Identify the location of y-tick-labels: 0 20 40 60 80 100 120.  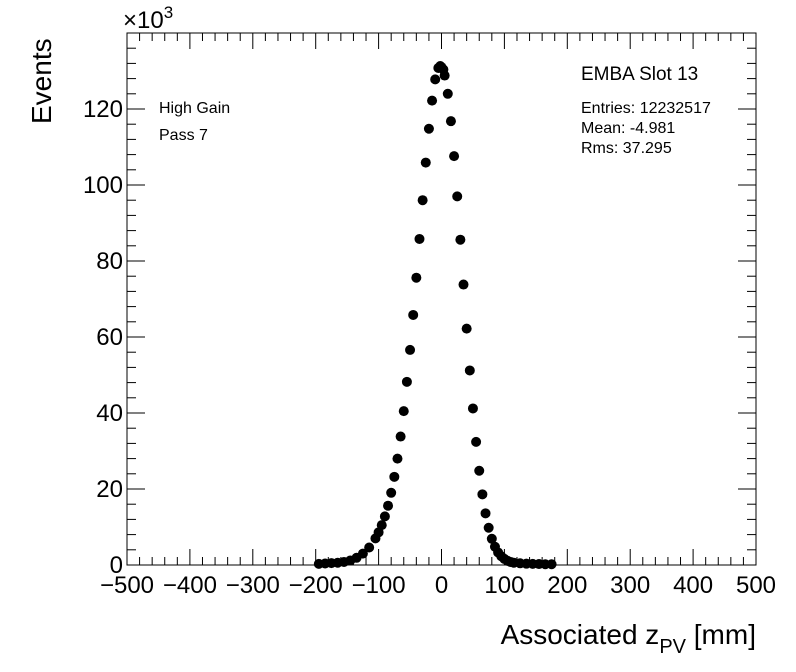
(103, 337).